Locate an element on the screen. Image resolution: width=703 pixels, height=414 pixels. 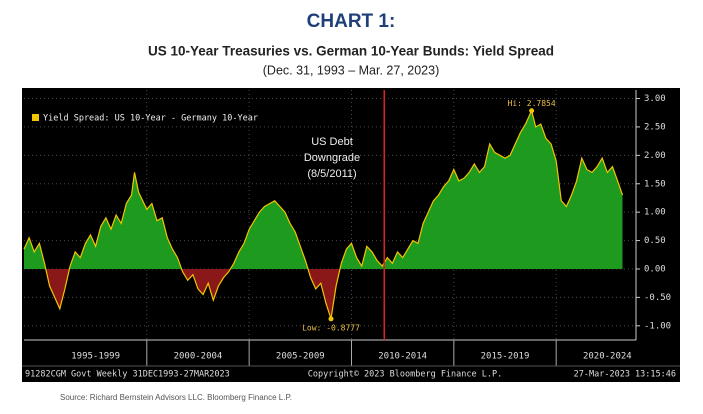
x-tick-label: 2010-2014 is located at coordinates (402, 357).